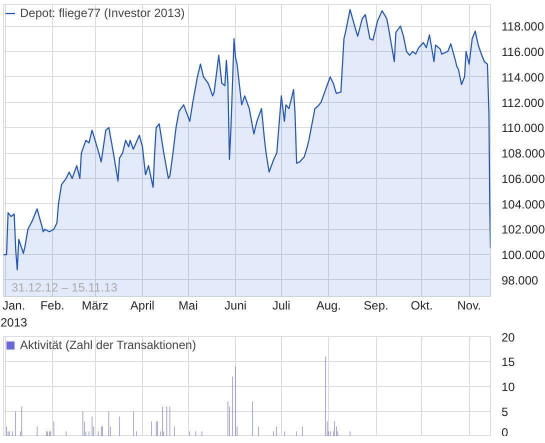 The width and height of the screenshot is (545, 443). What do you see at coordinates (523, 179) in the screenshot?
I see `y-tick-label: 106.000` at bounding box center [523, 179].